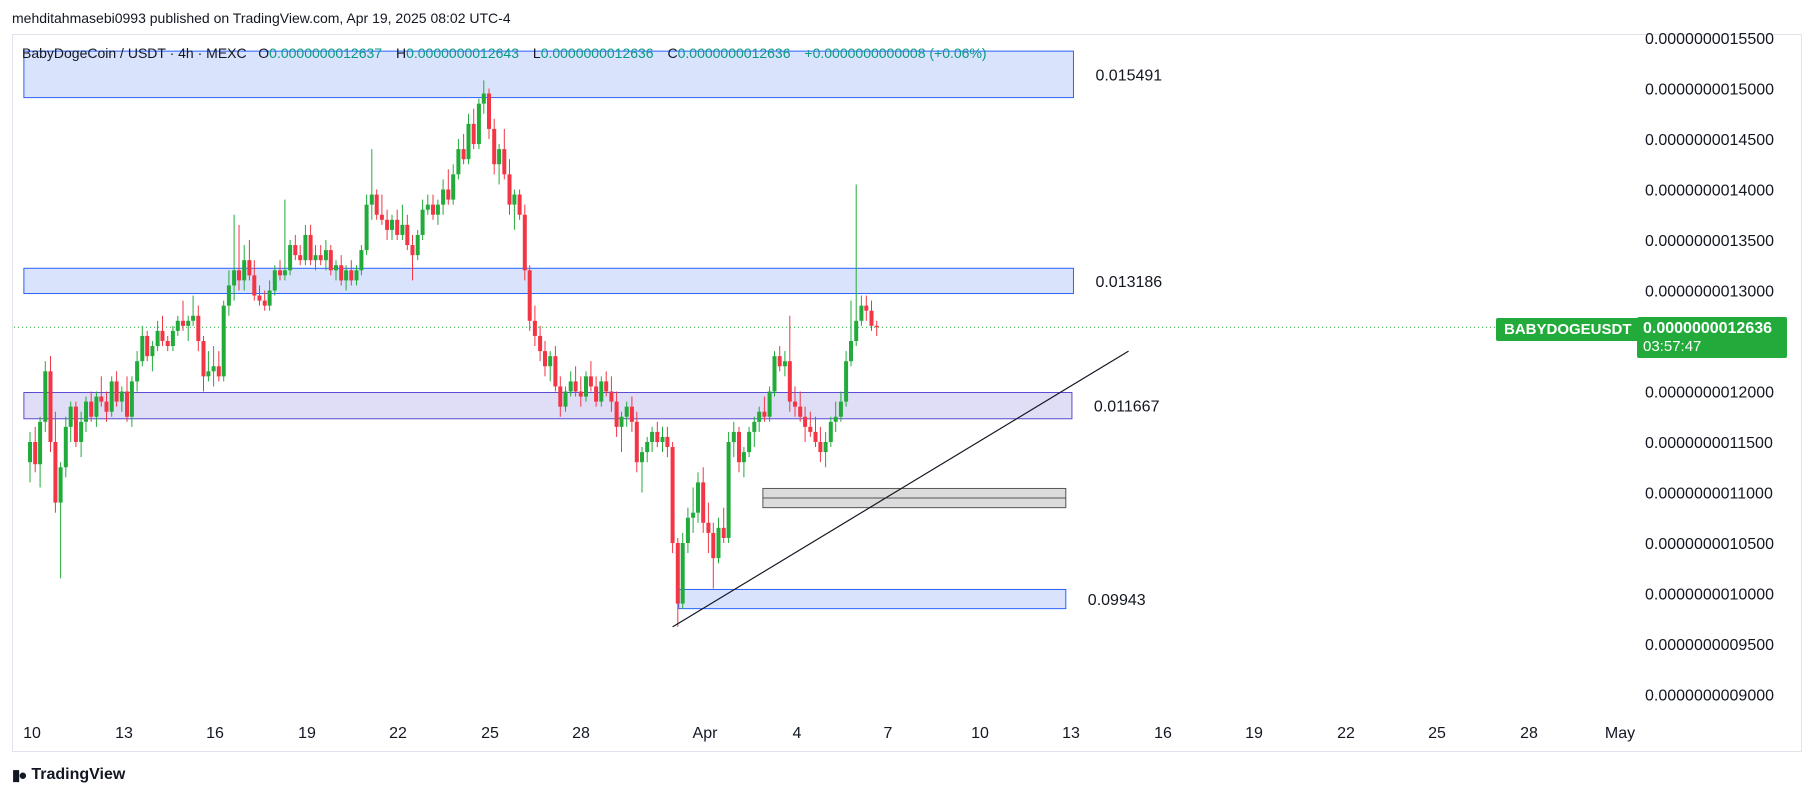 The height and width of the screenshot is (798, 1815). I want to click on zone-label-0: 0.015491, so click(1128, 75).